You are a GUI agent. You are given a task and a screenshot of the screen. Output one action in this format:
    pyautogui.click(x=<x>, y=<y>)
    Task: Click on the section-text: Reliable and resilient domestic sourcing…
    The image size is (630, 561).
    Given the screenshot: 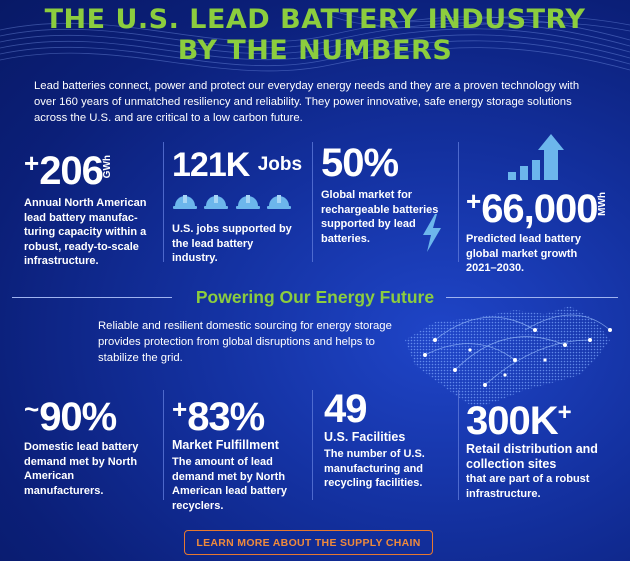 What is the action you would take?
    pyautogui.click(x=245, y=342)
    